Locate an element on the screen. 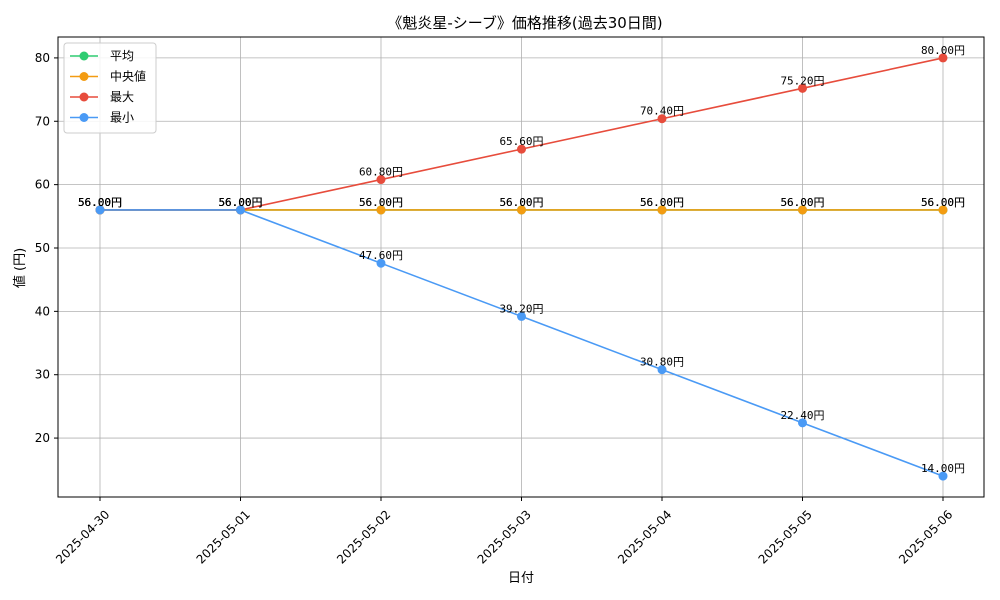 The width and height of the screenshot is (1000, 600). data-label: 65.60円 is located at coordinates (521, 141).